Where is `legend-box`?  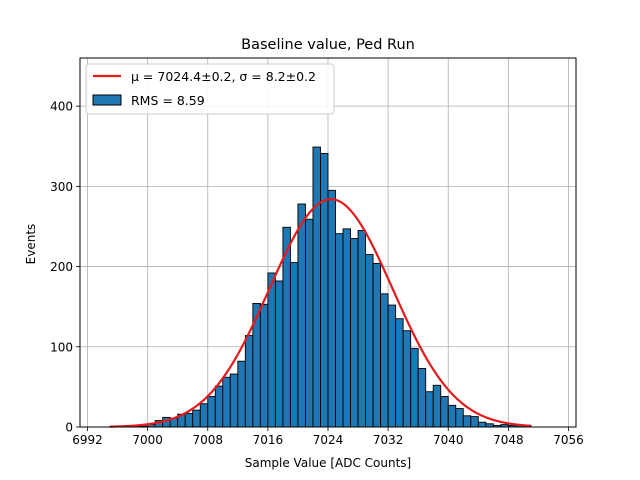
legend-box is located at coordinates (210, 89).